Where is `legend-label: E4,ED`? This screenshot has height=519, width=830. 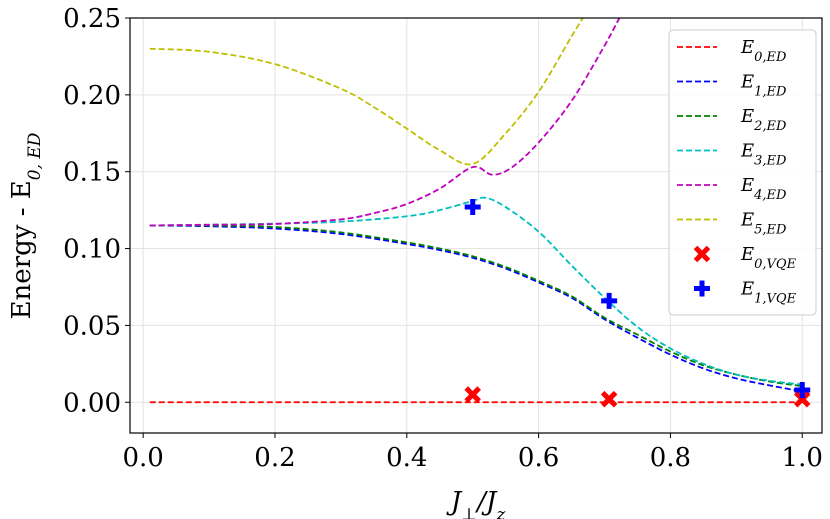
legend-label: E4,ED is located at coordinates (763, 189).